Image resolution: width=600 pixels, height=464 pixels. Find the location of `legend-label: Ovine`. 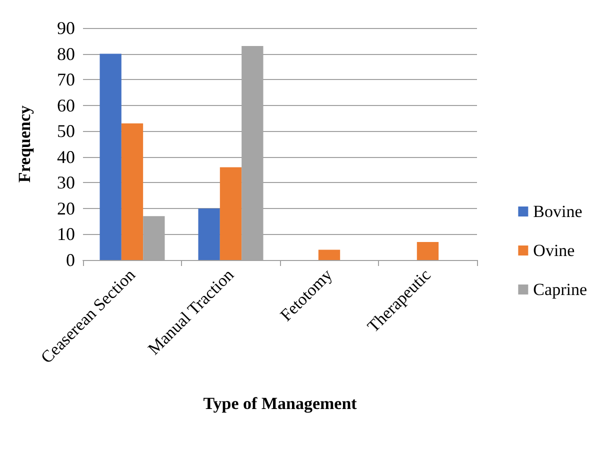

legend-label: Ovine is located at coordinates (554, 250).